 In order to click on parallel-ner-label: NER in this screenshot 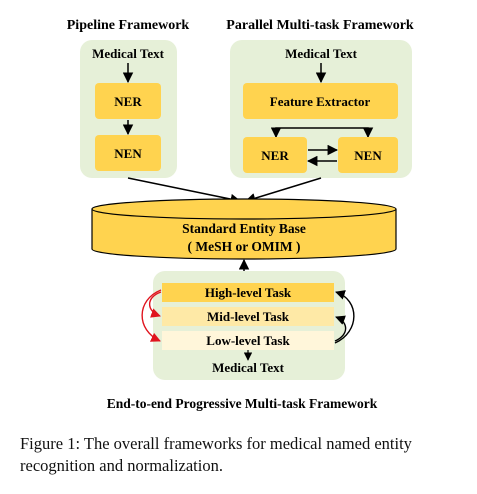, I will do `click(275, 155)`.